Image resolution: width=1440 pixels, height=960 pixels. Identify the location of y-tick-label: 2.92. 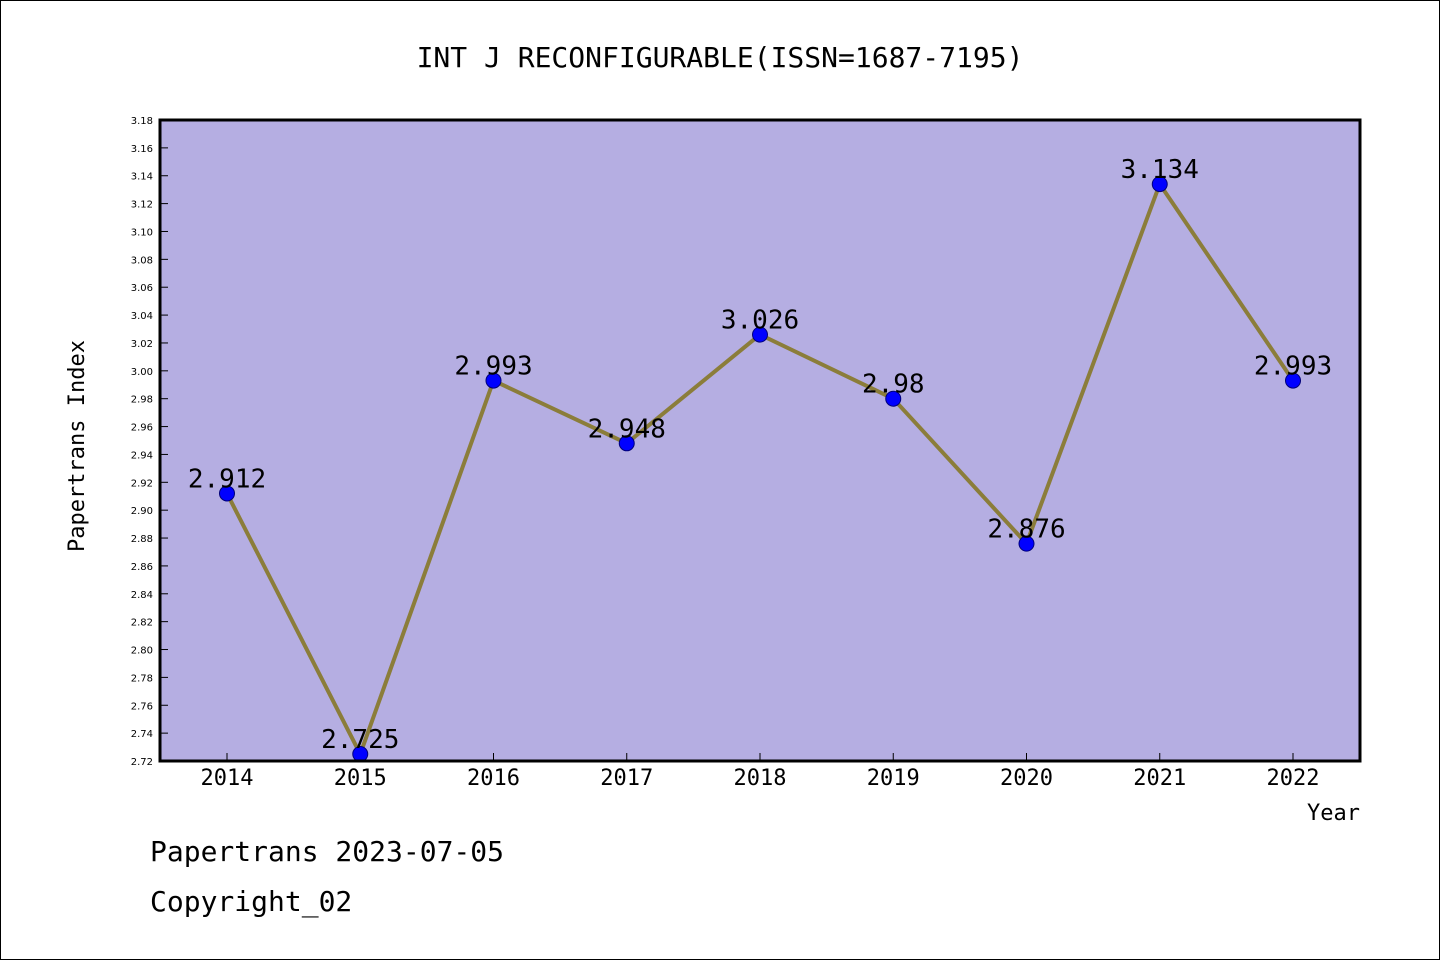
(142, 483).